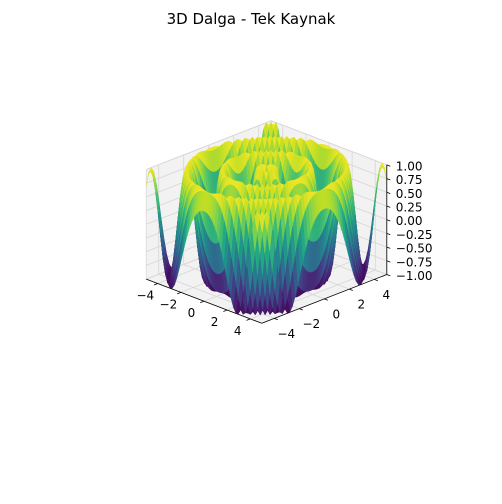  Describe the element at coordinates (409, 208) in the screenshot. I see `z-tick-label: 0.25` at that location.